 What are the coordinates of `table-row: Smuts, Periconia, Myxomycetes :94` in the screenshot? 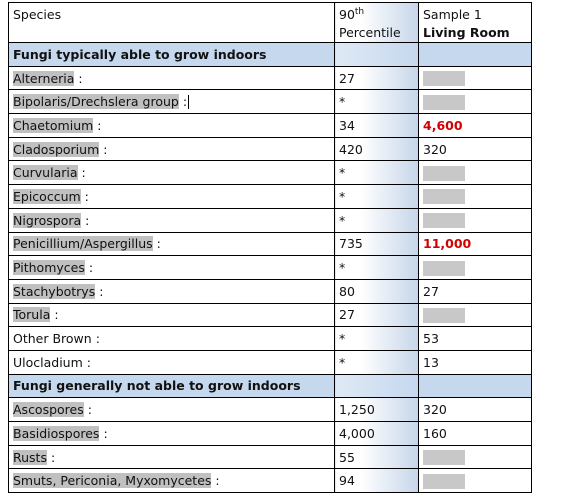 It's located at (270, 481).